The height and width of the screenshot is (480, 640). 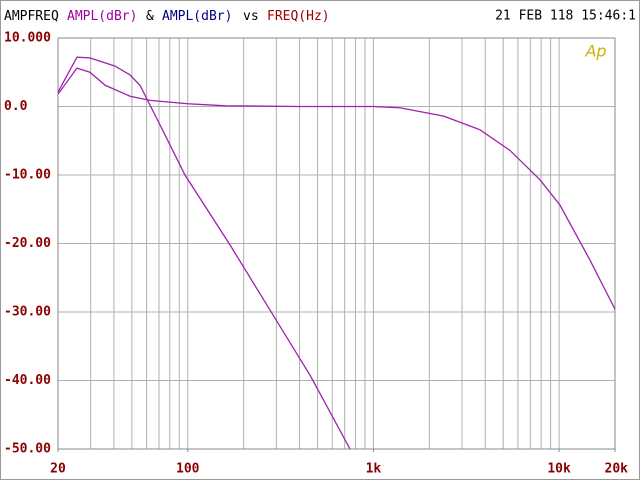 I want to click on x-tick-label: 100, so click(x=188, y=469).